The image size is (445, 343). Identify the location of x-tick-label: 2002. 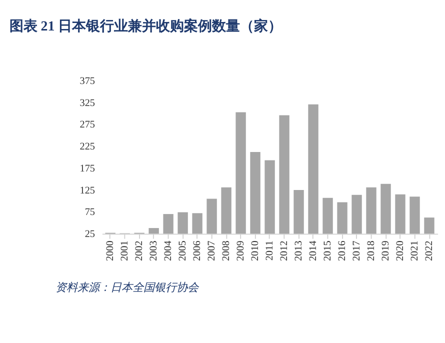
(140, 251).